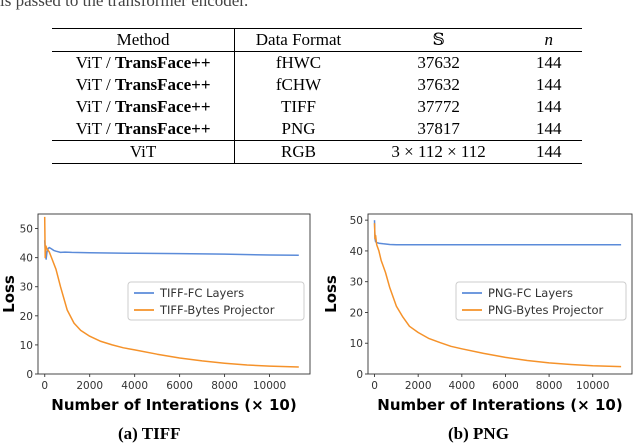 The image size is (640, 446). I want to click on table-row: ViT / TransFace++ TIFF 37772 144, so click(317, 107).